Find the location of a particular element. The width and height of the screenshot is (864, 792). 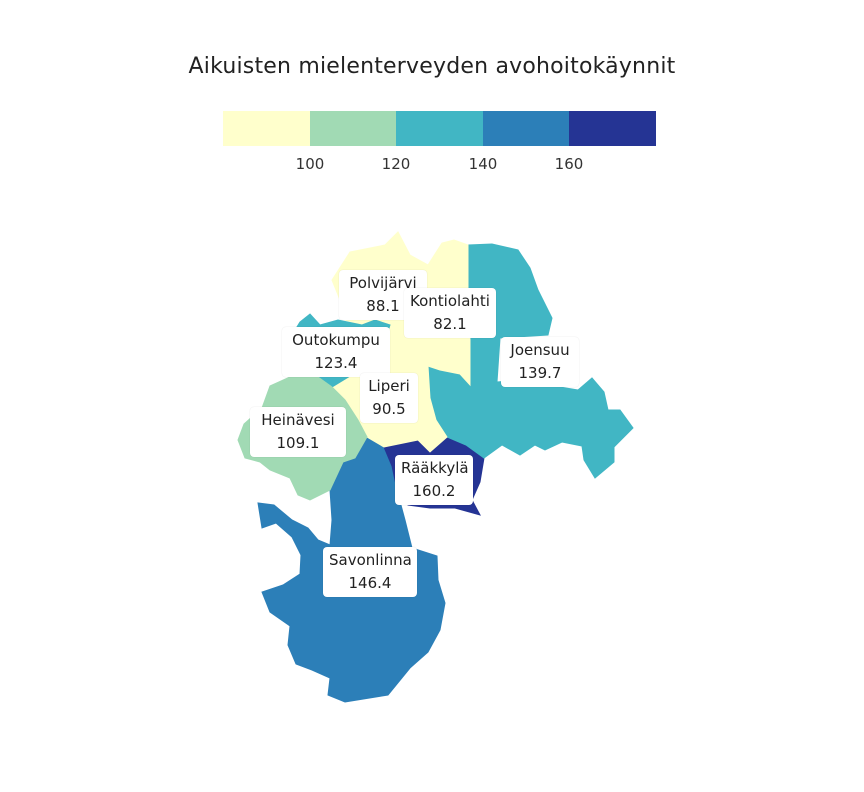

region-value: 139.7 is located at coordinates (540, 373).